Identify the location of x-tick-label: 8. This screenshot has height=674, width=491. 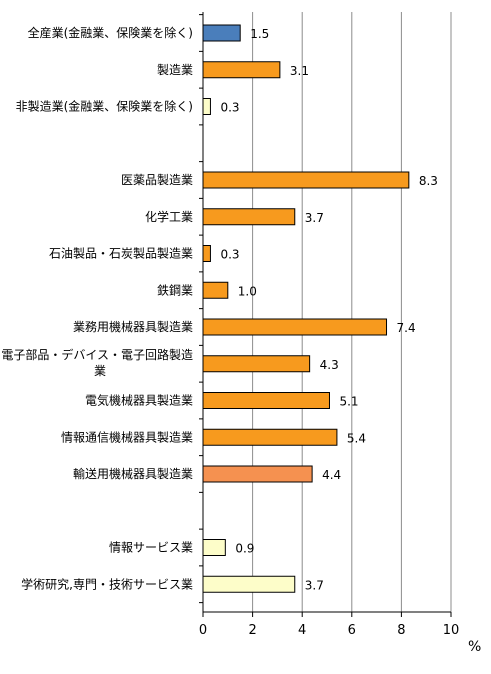
(401, 630).